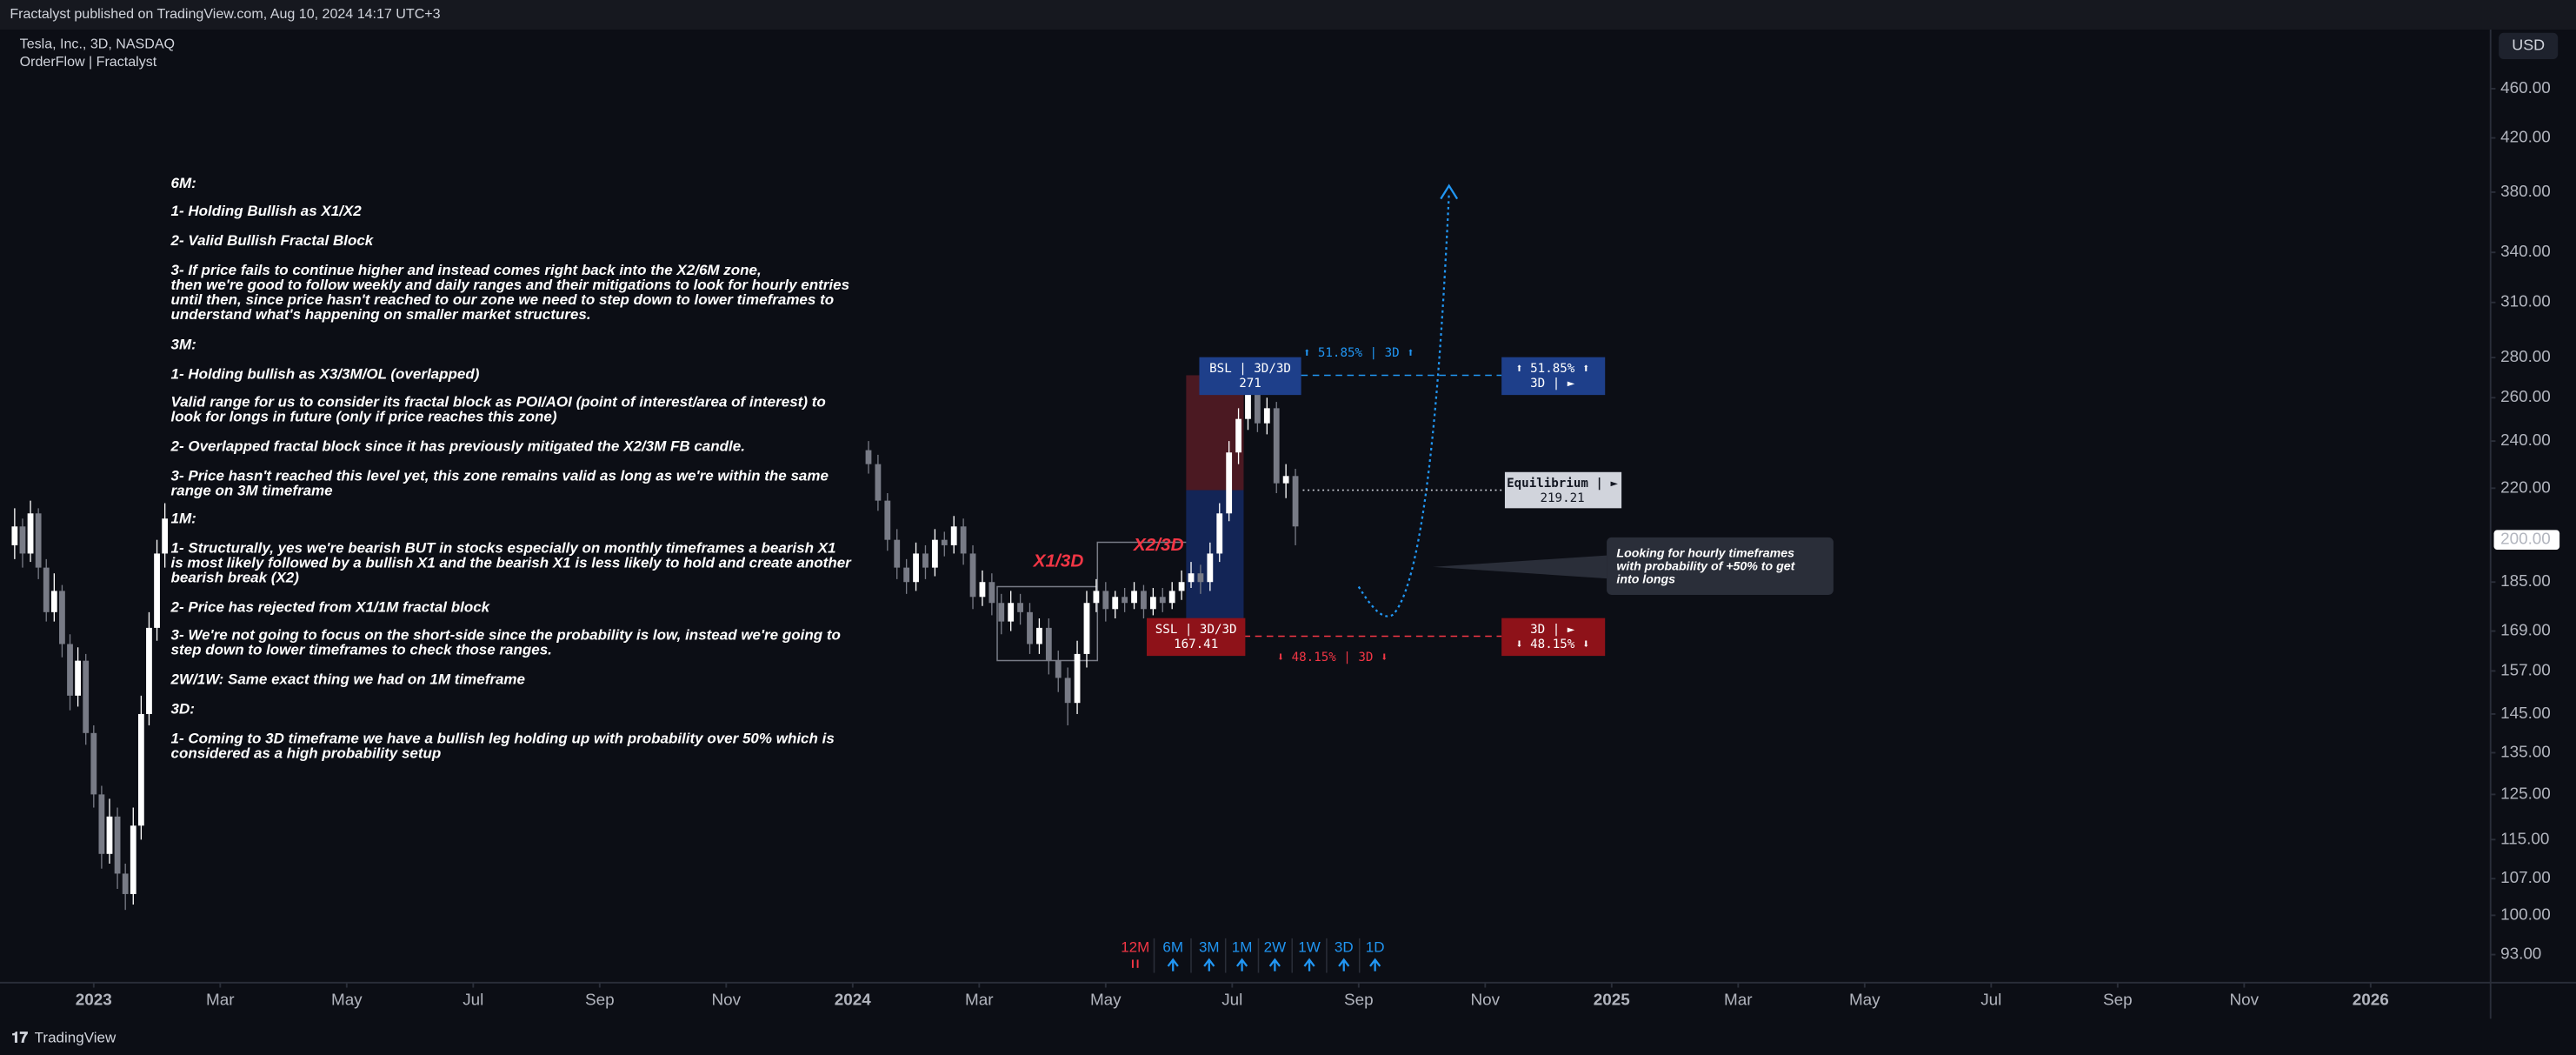 Image resolution: width=2576 pixels, height=1055 pixels. Describe the element at coordinates (1520, 567) in the screenshot. I see `note-pointer` at that location.